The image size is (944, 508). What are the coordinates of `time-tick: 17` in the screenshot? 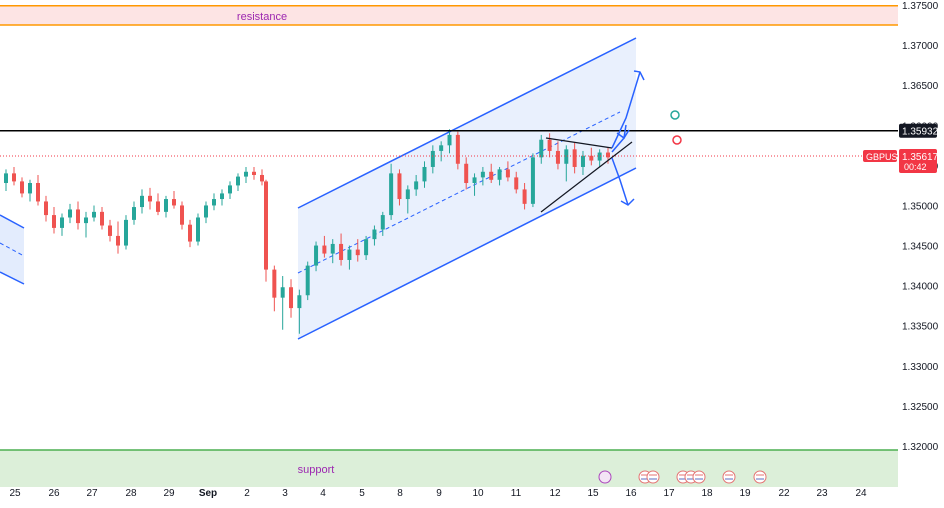 It's located at (669, 493).